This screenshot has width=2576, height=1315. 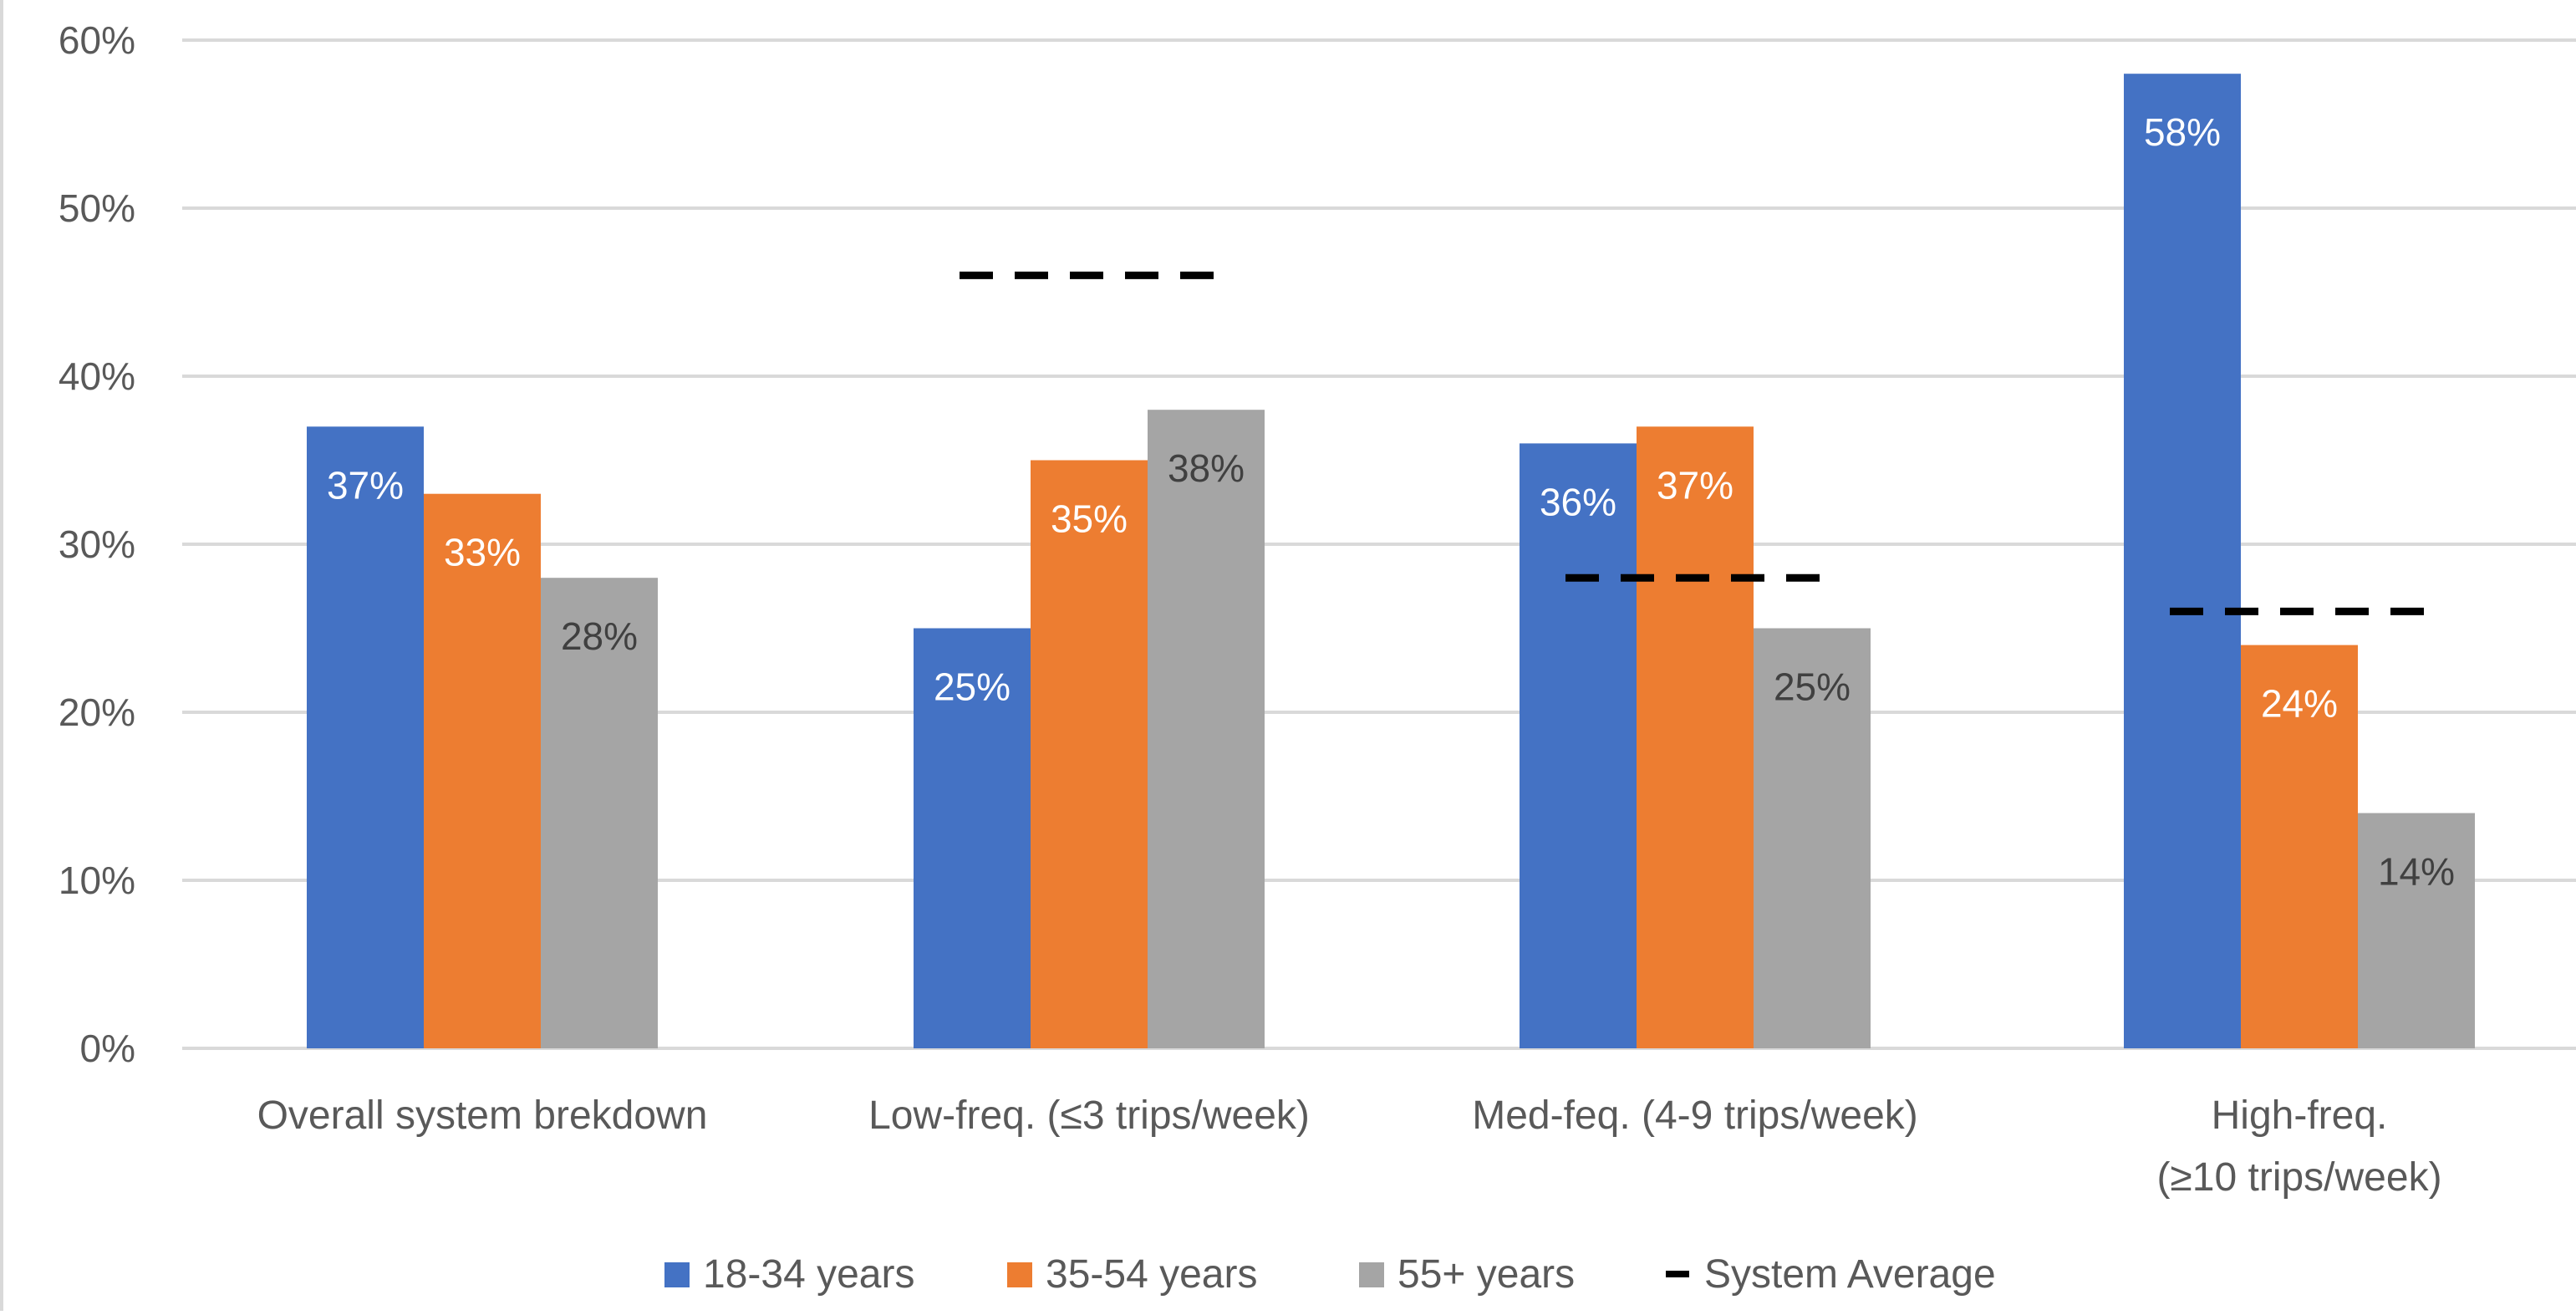 I want to click on category-label: (≥10 trips/week), so click(x=2298, y=1177).